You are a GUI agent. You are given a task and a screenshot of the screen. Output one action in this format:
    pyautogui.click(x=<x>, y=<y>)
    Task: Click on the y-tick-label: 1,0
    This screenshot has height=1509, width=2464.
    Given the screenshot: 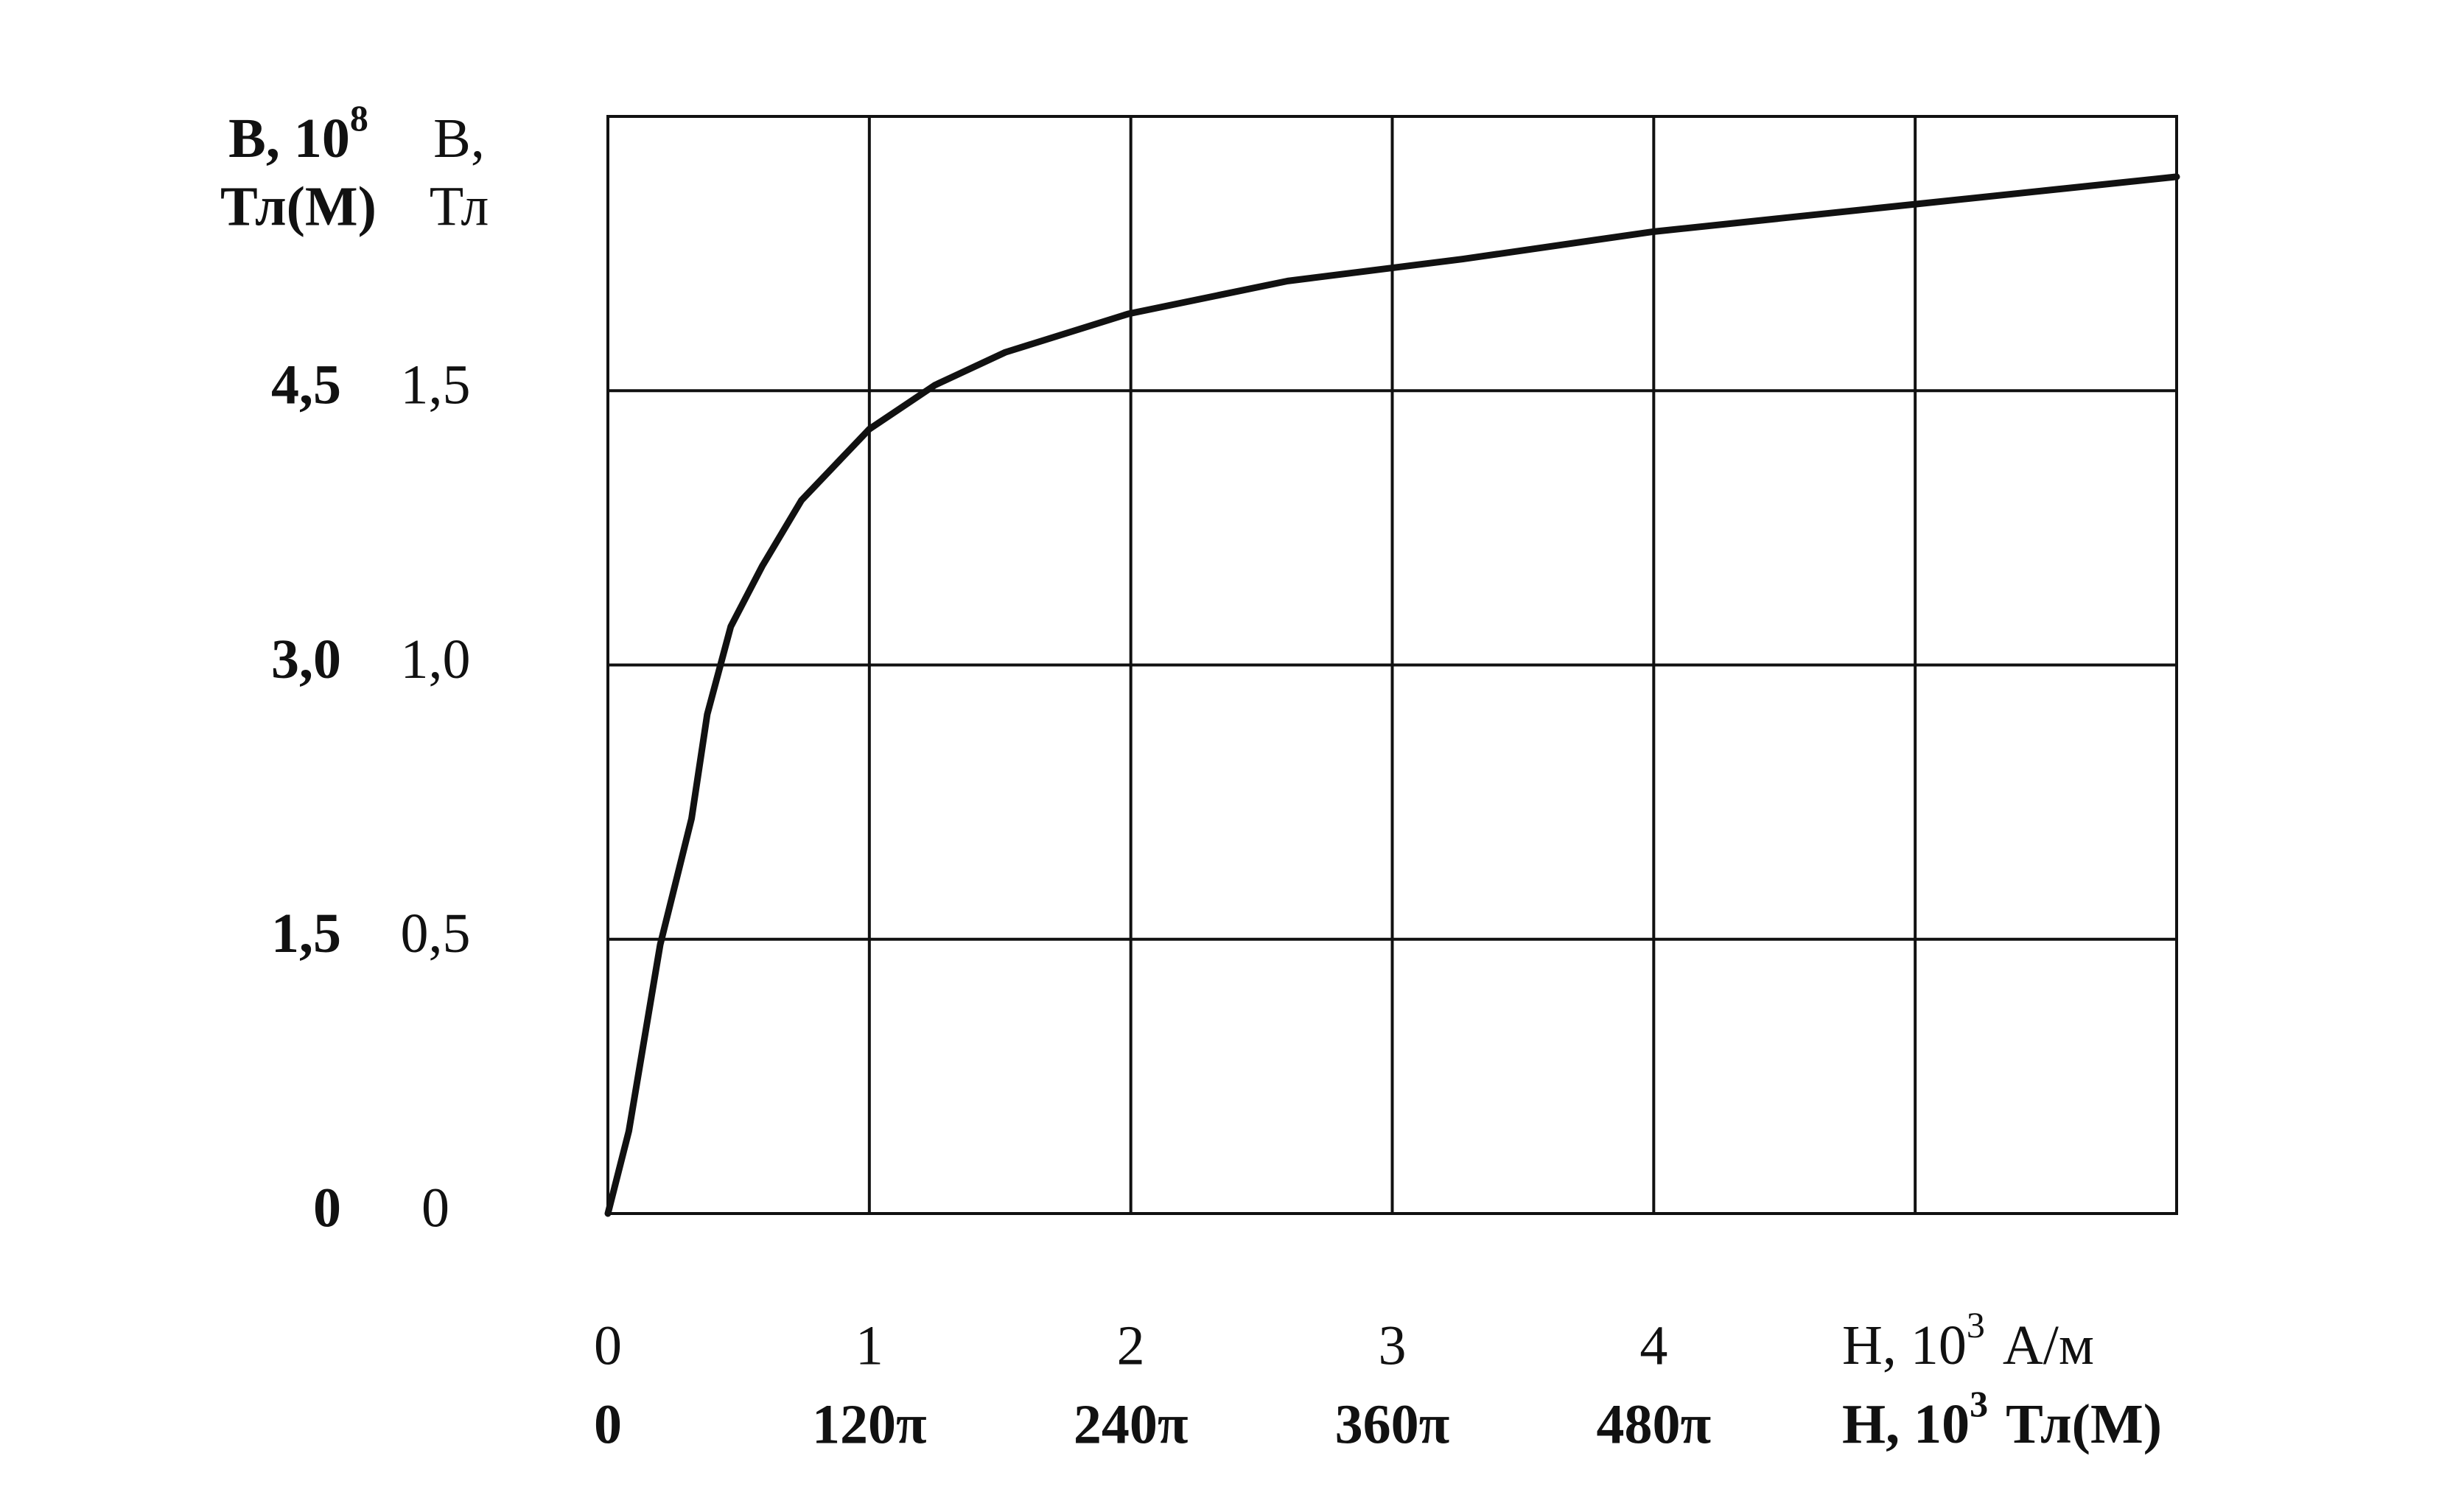 What is the action you would take?
    pyautogui.click(x=436, y=659)
    